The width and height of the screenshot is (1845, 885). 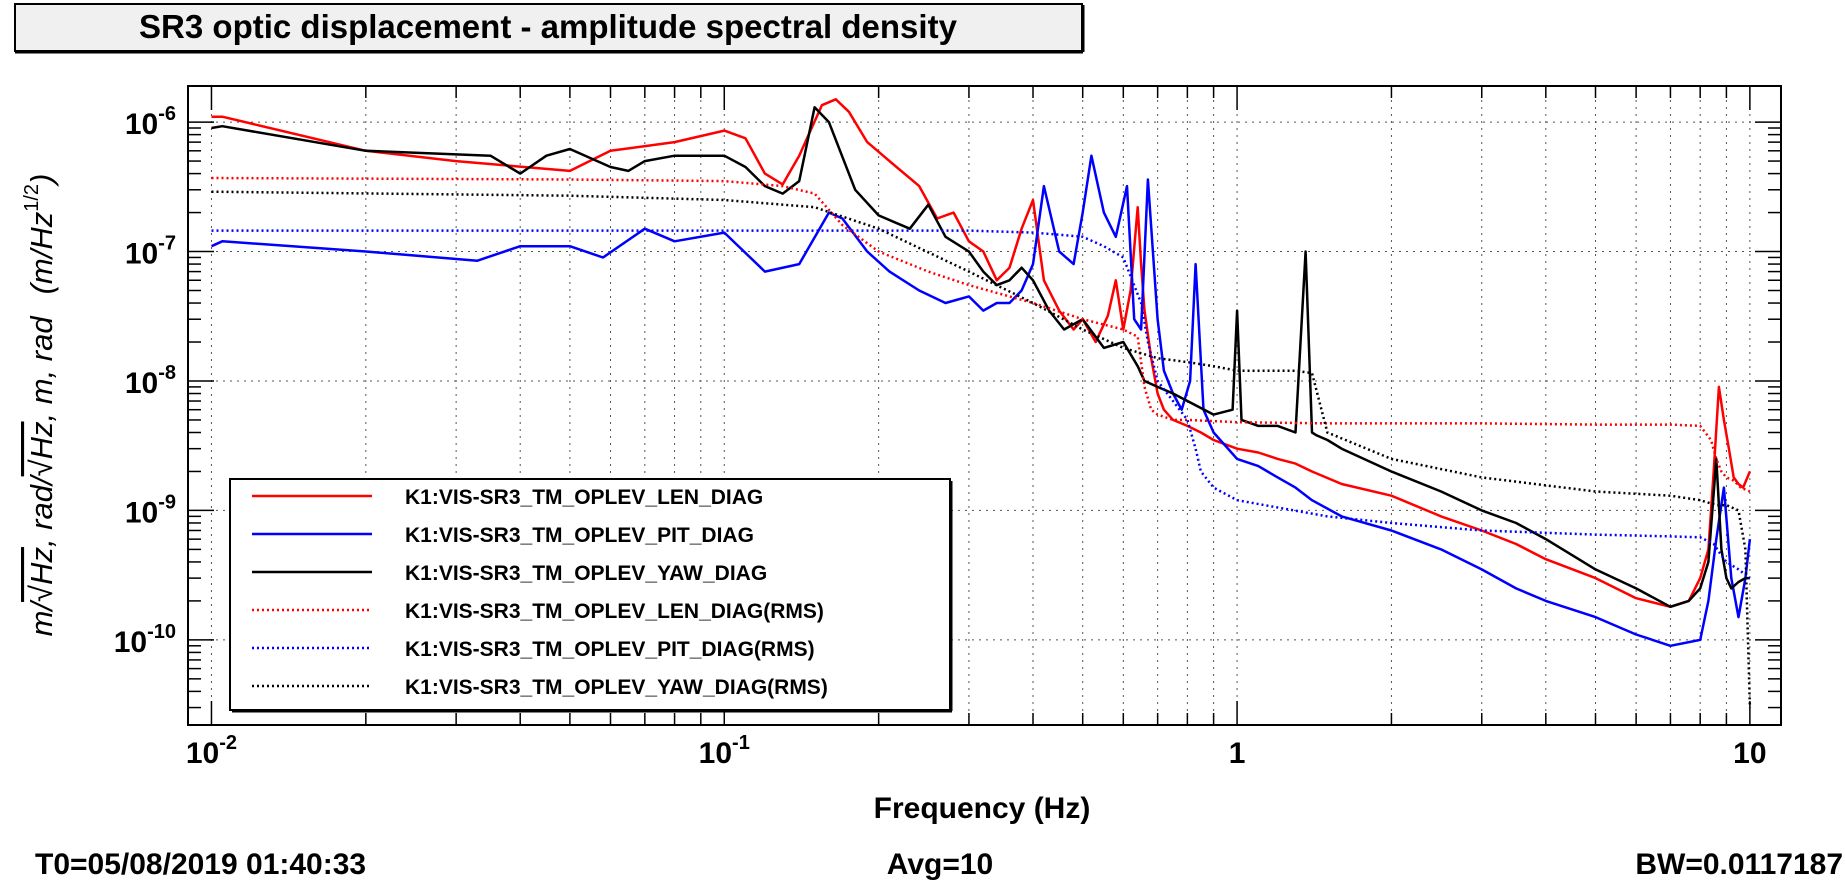 I want to click on x-tick-label: 1, so click(x=1237, y=753).